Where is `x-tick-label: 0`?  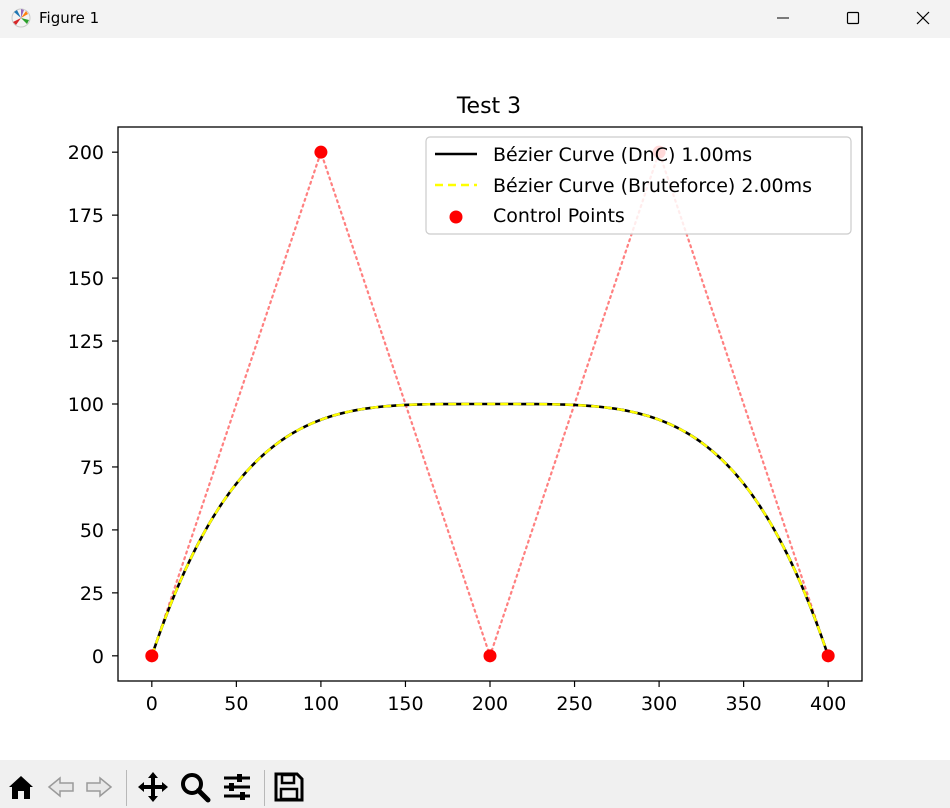
x-tick-label: 0 is located at coordinates (152, 704).